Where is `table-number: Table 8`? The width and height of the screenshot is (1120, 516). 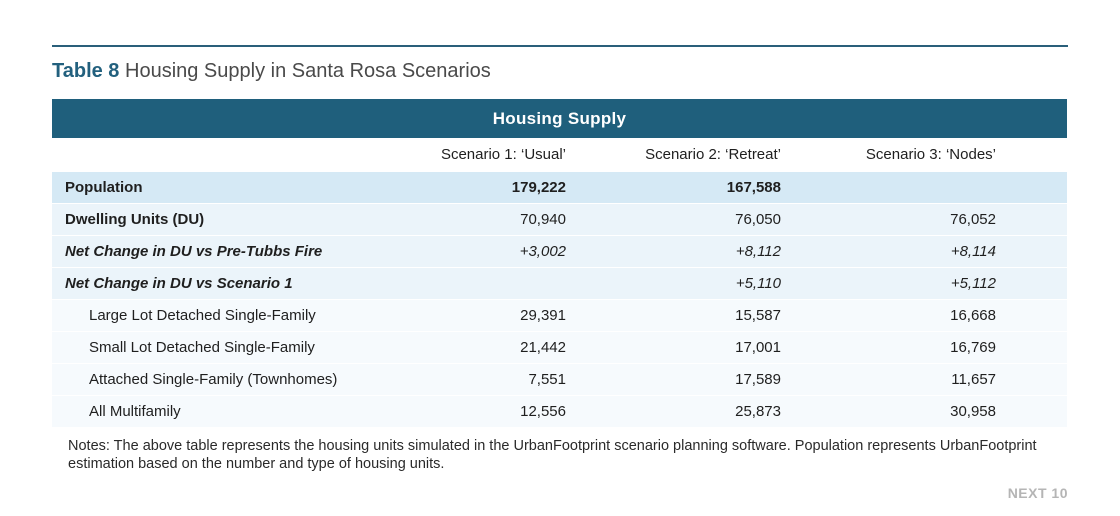
table-number: Table 8 is located at coordinates (86, 71).